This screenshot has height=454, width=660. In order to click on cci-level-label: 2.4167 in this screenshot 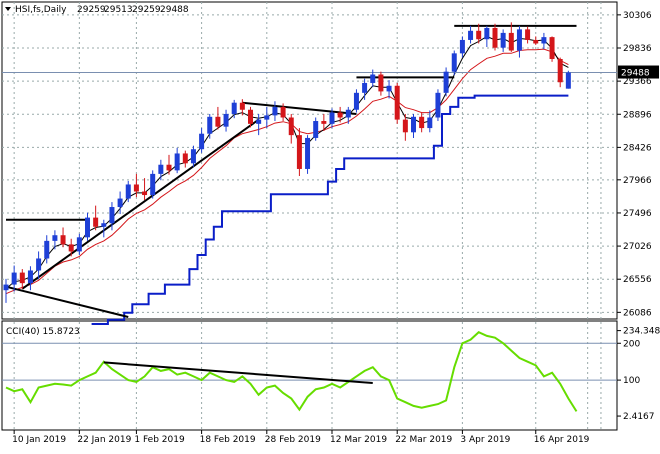, I will do `click(639, 417)`.